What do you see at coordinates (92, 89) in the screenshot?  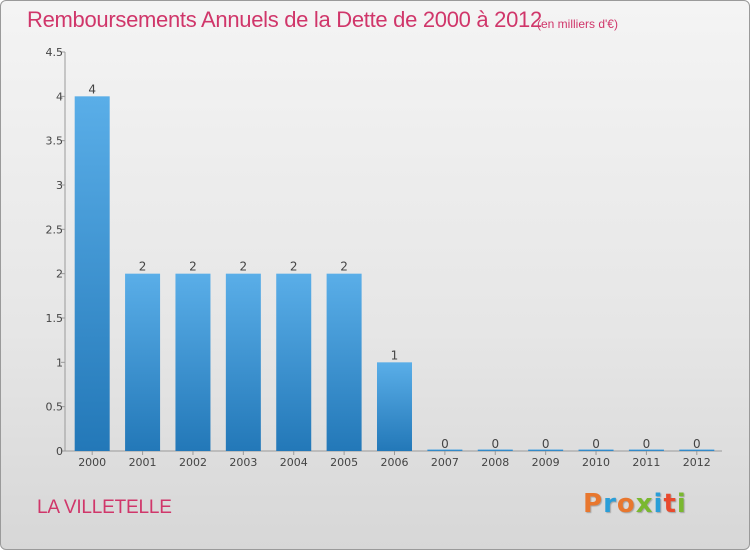 I see `data-label-2000: 4` at bounding box center [92, 89].